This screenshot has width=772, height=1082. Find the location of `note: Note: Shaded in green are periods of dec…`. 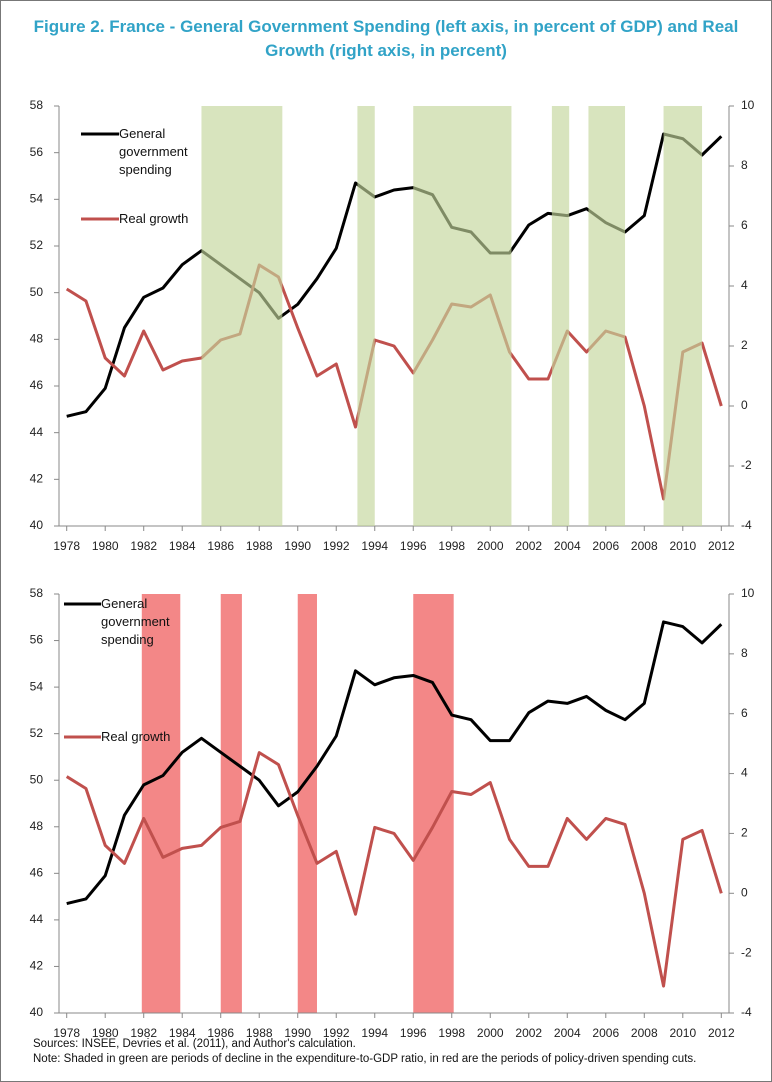

note: Note: Shaded in green are periods of dec… is located at coordinates (365, 1059).